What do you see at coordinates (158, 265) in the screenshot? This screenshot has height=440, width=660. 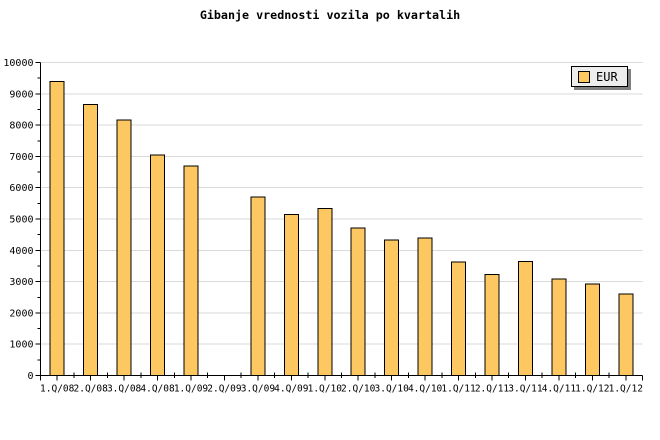 I see `bar-3-4.Q/08` at bounding box center [158, 265].